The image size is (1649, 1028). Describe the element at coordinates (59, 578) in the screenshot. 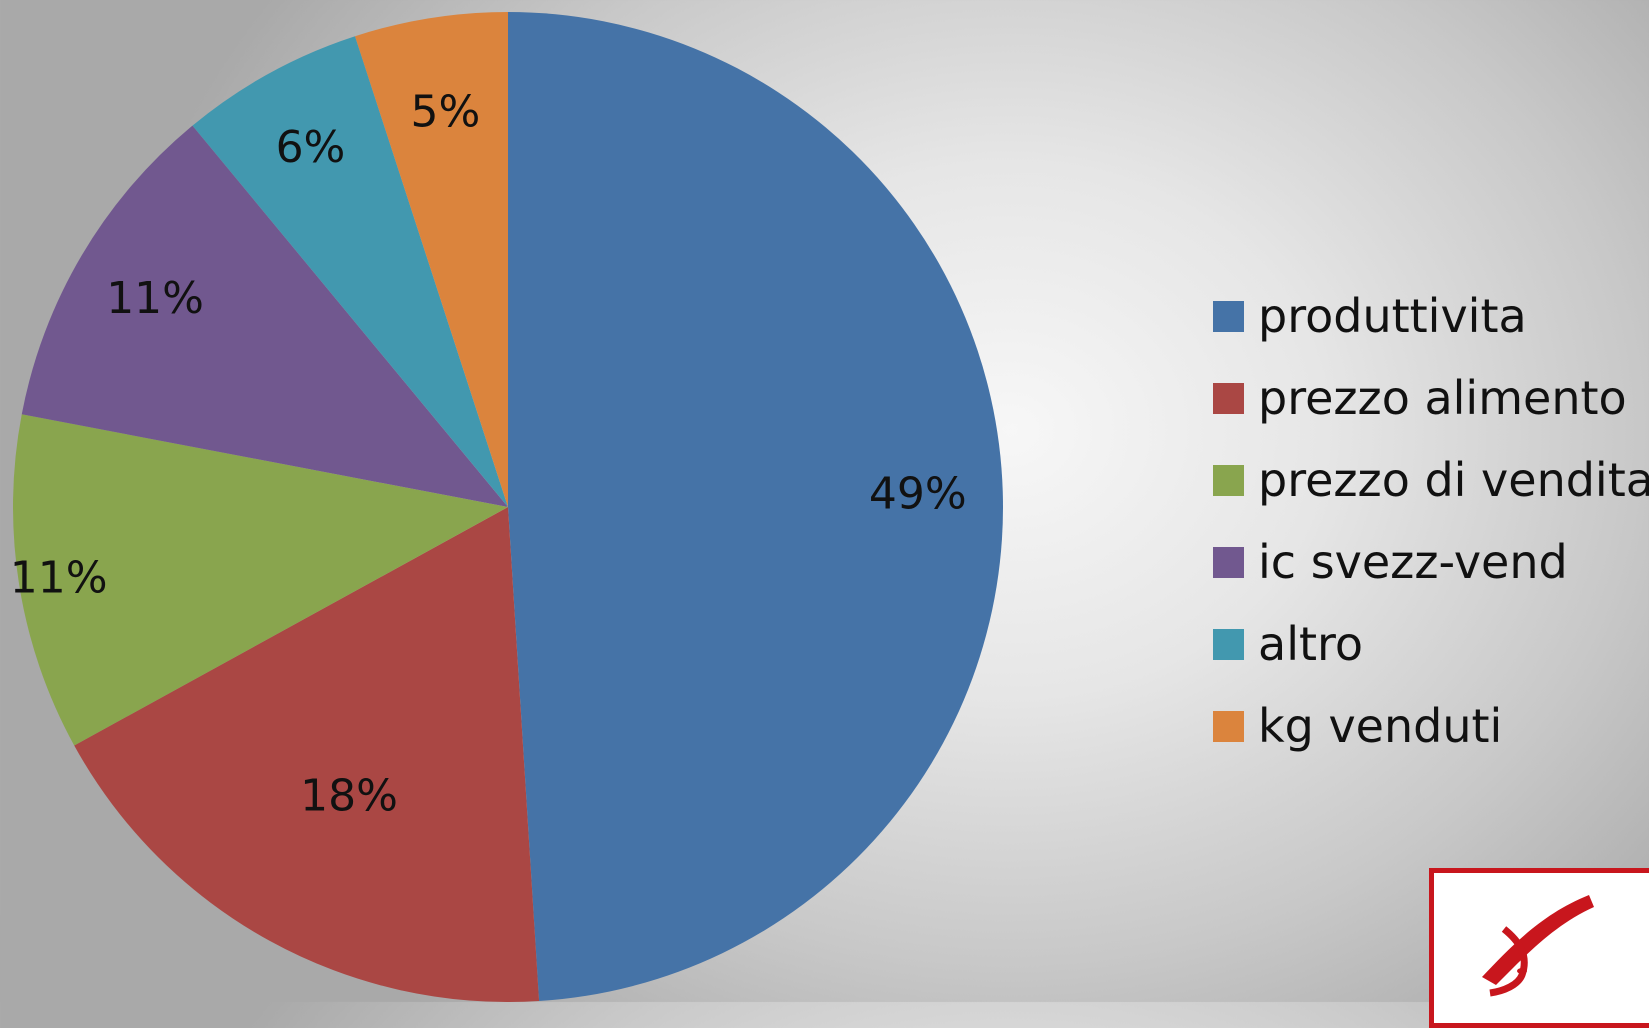

I see `pie-label-prezzo-di-vendita: 11%` at that location.